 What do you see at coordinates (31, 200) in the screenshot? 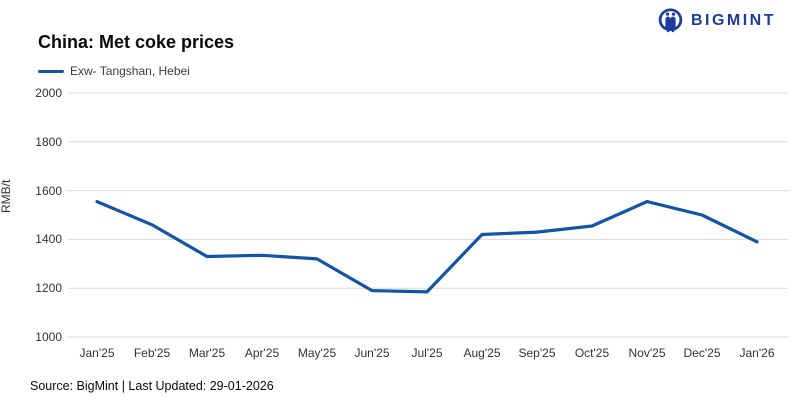
I see `y-axis-tick-labels: 1000 1200 1400 1600 1800 2000` at bounding box center [31, 200].